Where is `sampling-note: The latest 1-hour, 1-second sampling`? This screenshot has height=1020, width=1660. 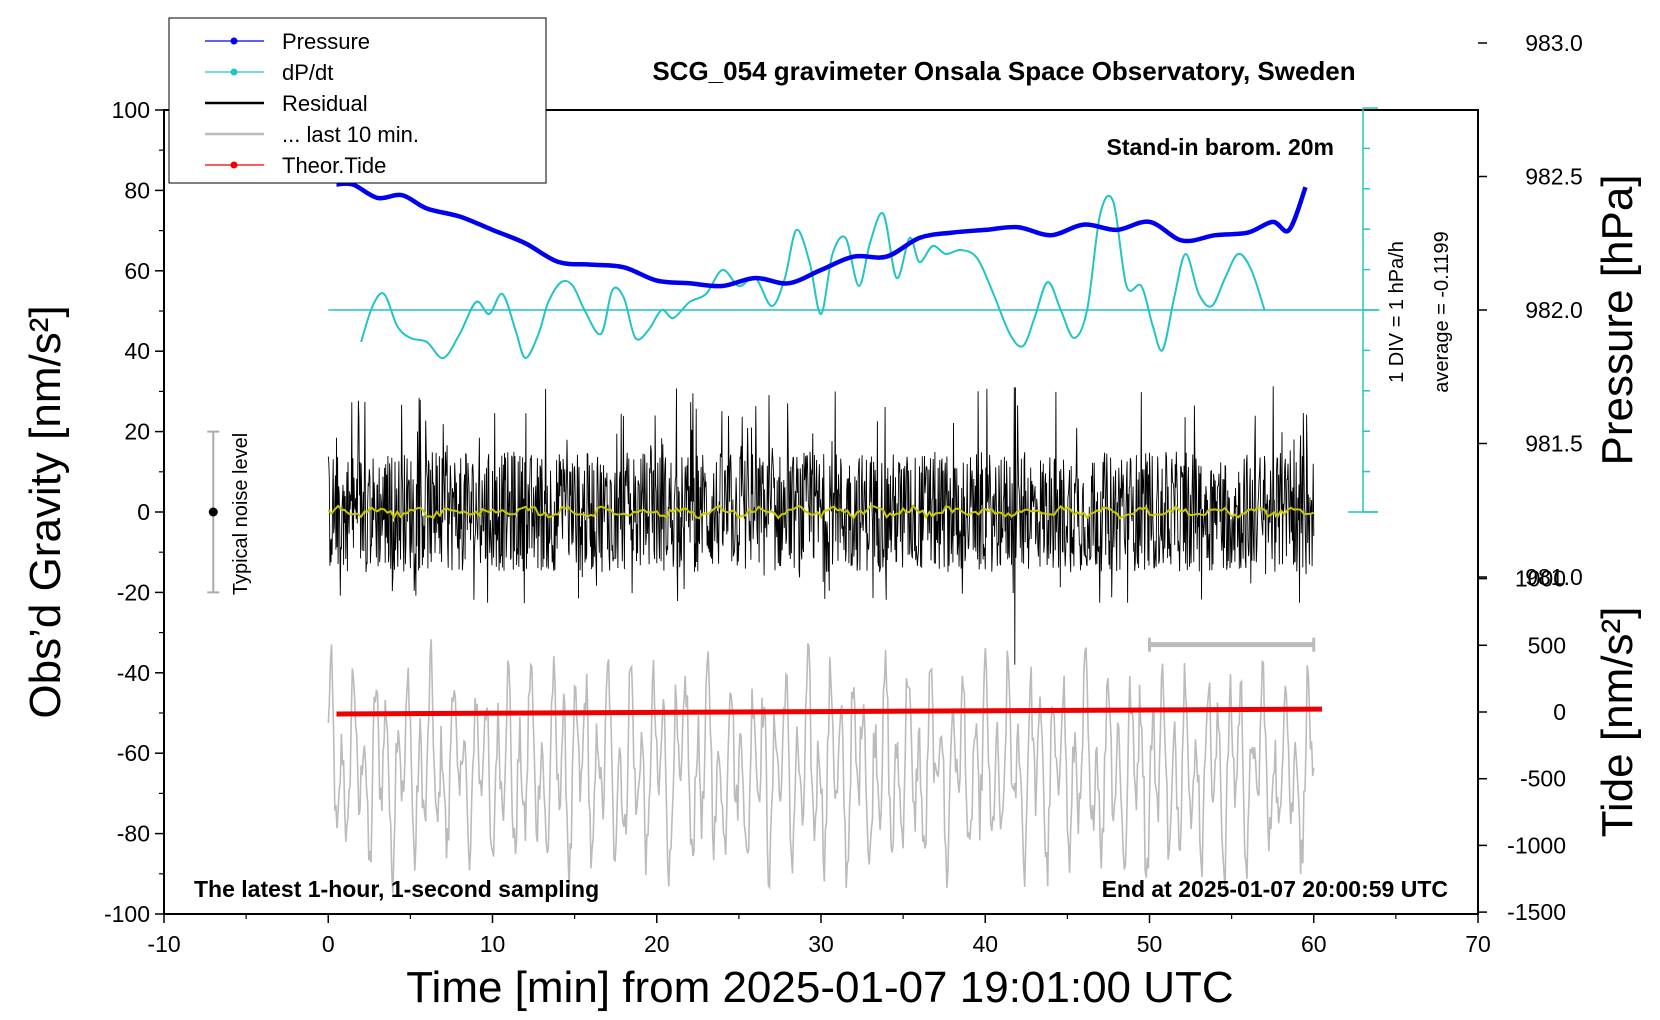 sampling-note: The latest 1-hour, 1-second sampling is located at coordinates (396, 889).